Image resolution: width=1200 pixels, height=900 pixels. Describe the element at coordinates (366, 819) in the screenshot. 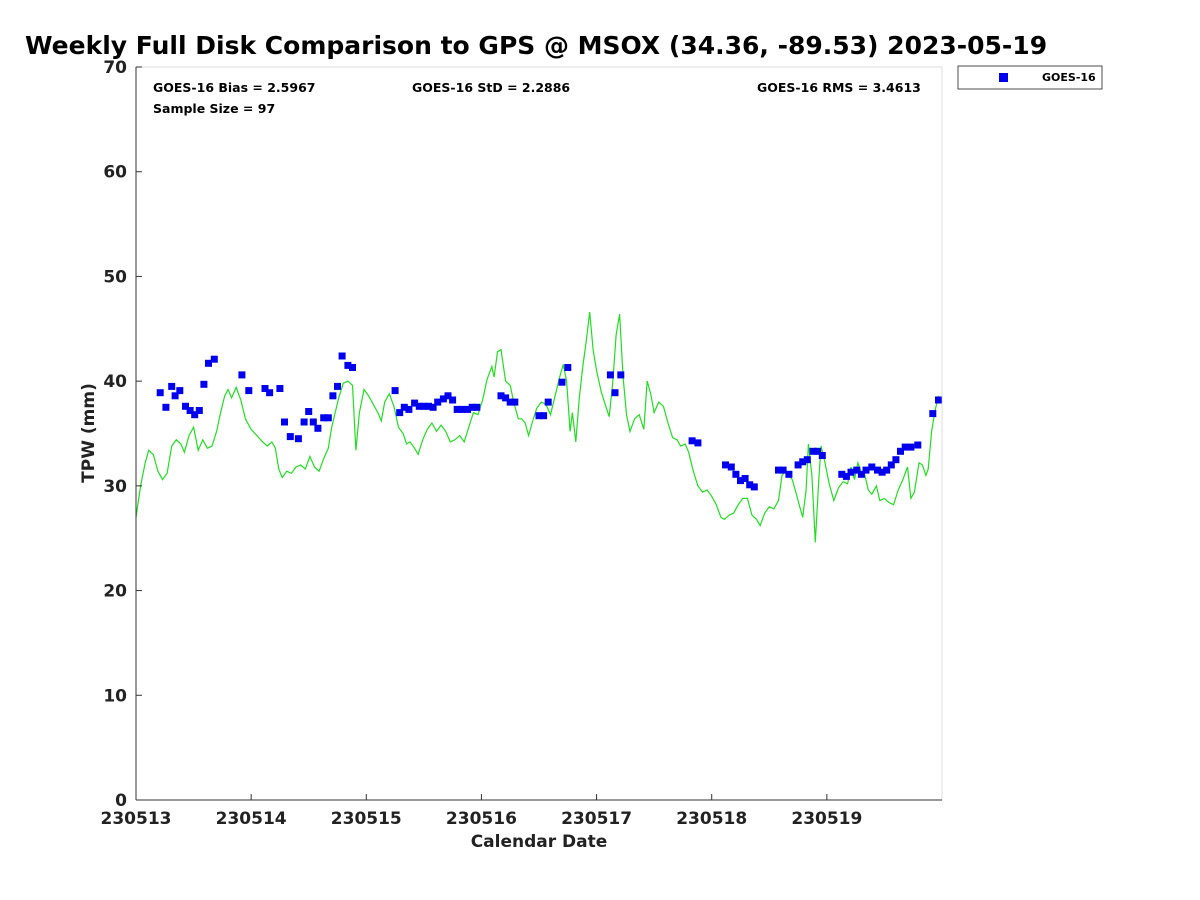

I see `x-tick-label: 230515` at that location.